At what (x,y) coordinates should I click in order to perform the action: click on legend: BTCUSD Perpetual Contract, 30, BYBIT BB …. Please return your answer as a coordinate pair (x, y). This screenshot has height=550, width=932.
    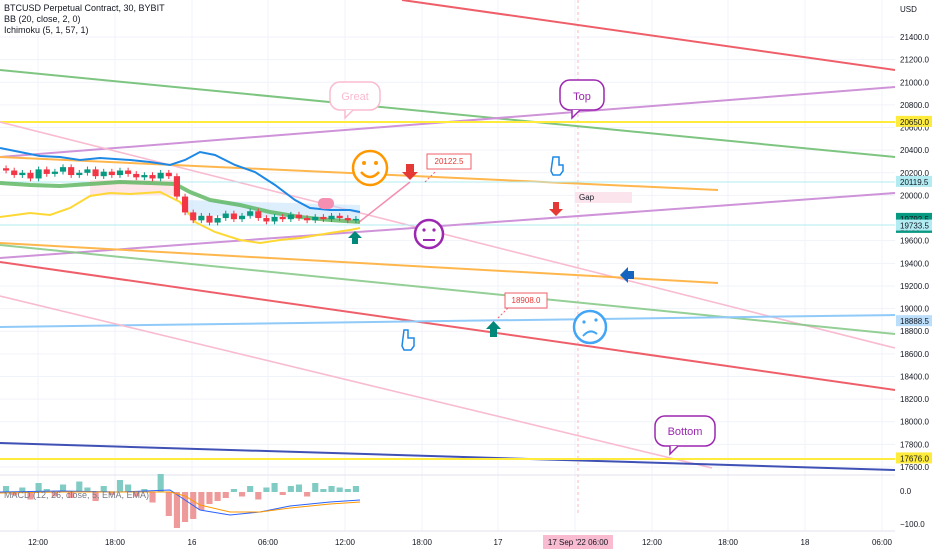
    Looking at the image, I should click on (84, 19).